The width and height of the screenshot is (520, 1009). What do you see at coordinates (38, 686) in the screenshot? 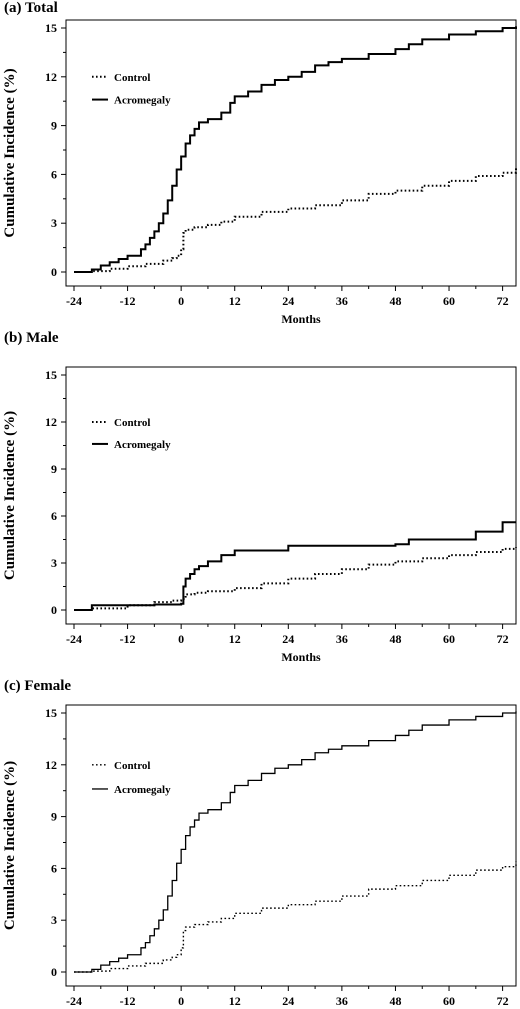
I see `panel-title: (c) Female` at bounding box center [38, 686].